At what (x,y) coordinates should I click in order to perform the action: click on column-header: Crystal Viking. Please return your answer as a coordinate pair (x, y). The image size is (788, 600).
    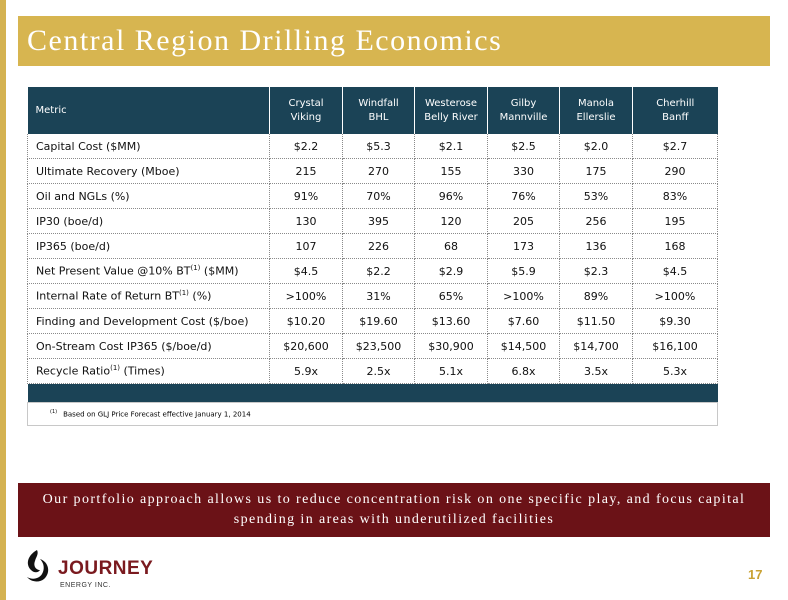
    Looking at the image, I should click on (306, 110).